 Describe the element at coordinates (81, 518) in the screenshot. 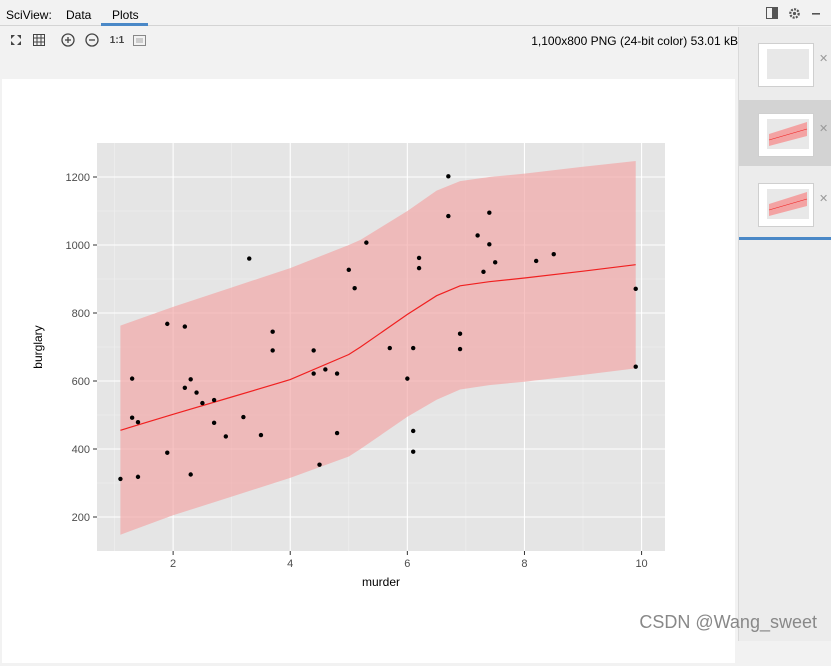

I see `y-tick-label: 200` at that location.